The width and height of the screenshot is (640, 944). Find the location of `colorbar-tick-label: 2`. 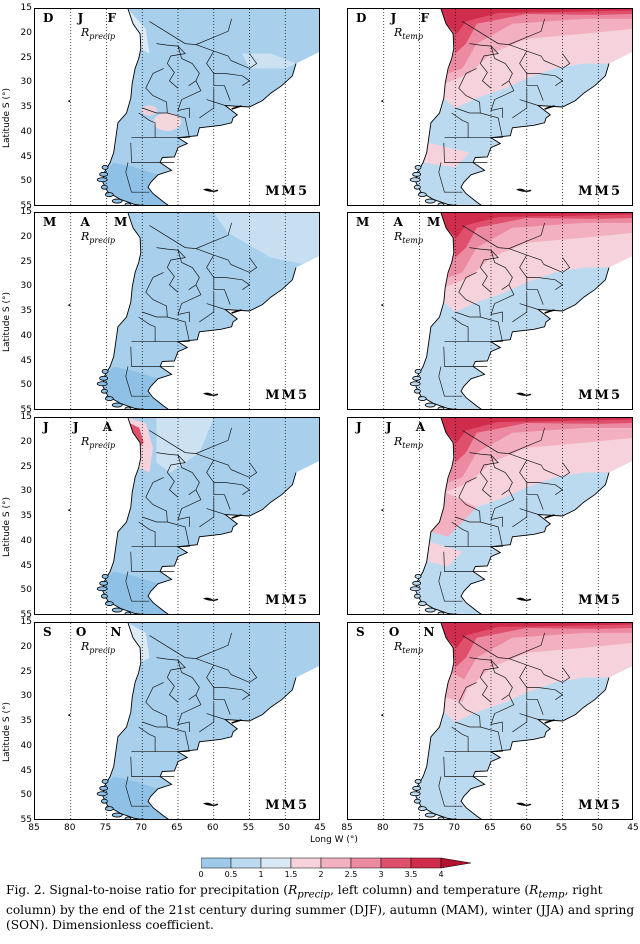

colorbar-tick-label: 2 is located at coordinates (321, 874).